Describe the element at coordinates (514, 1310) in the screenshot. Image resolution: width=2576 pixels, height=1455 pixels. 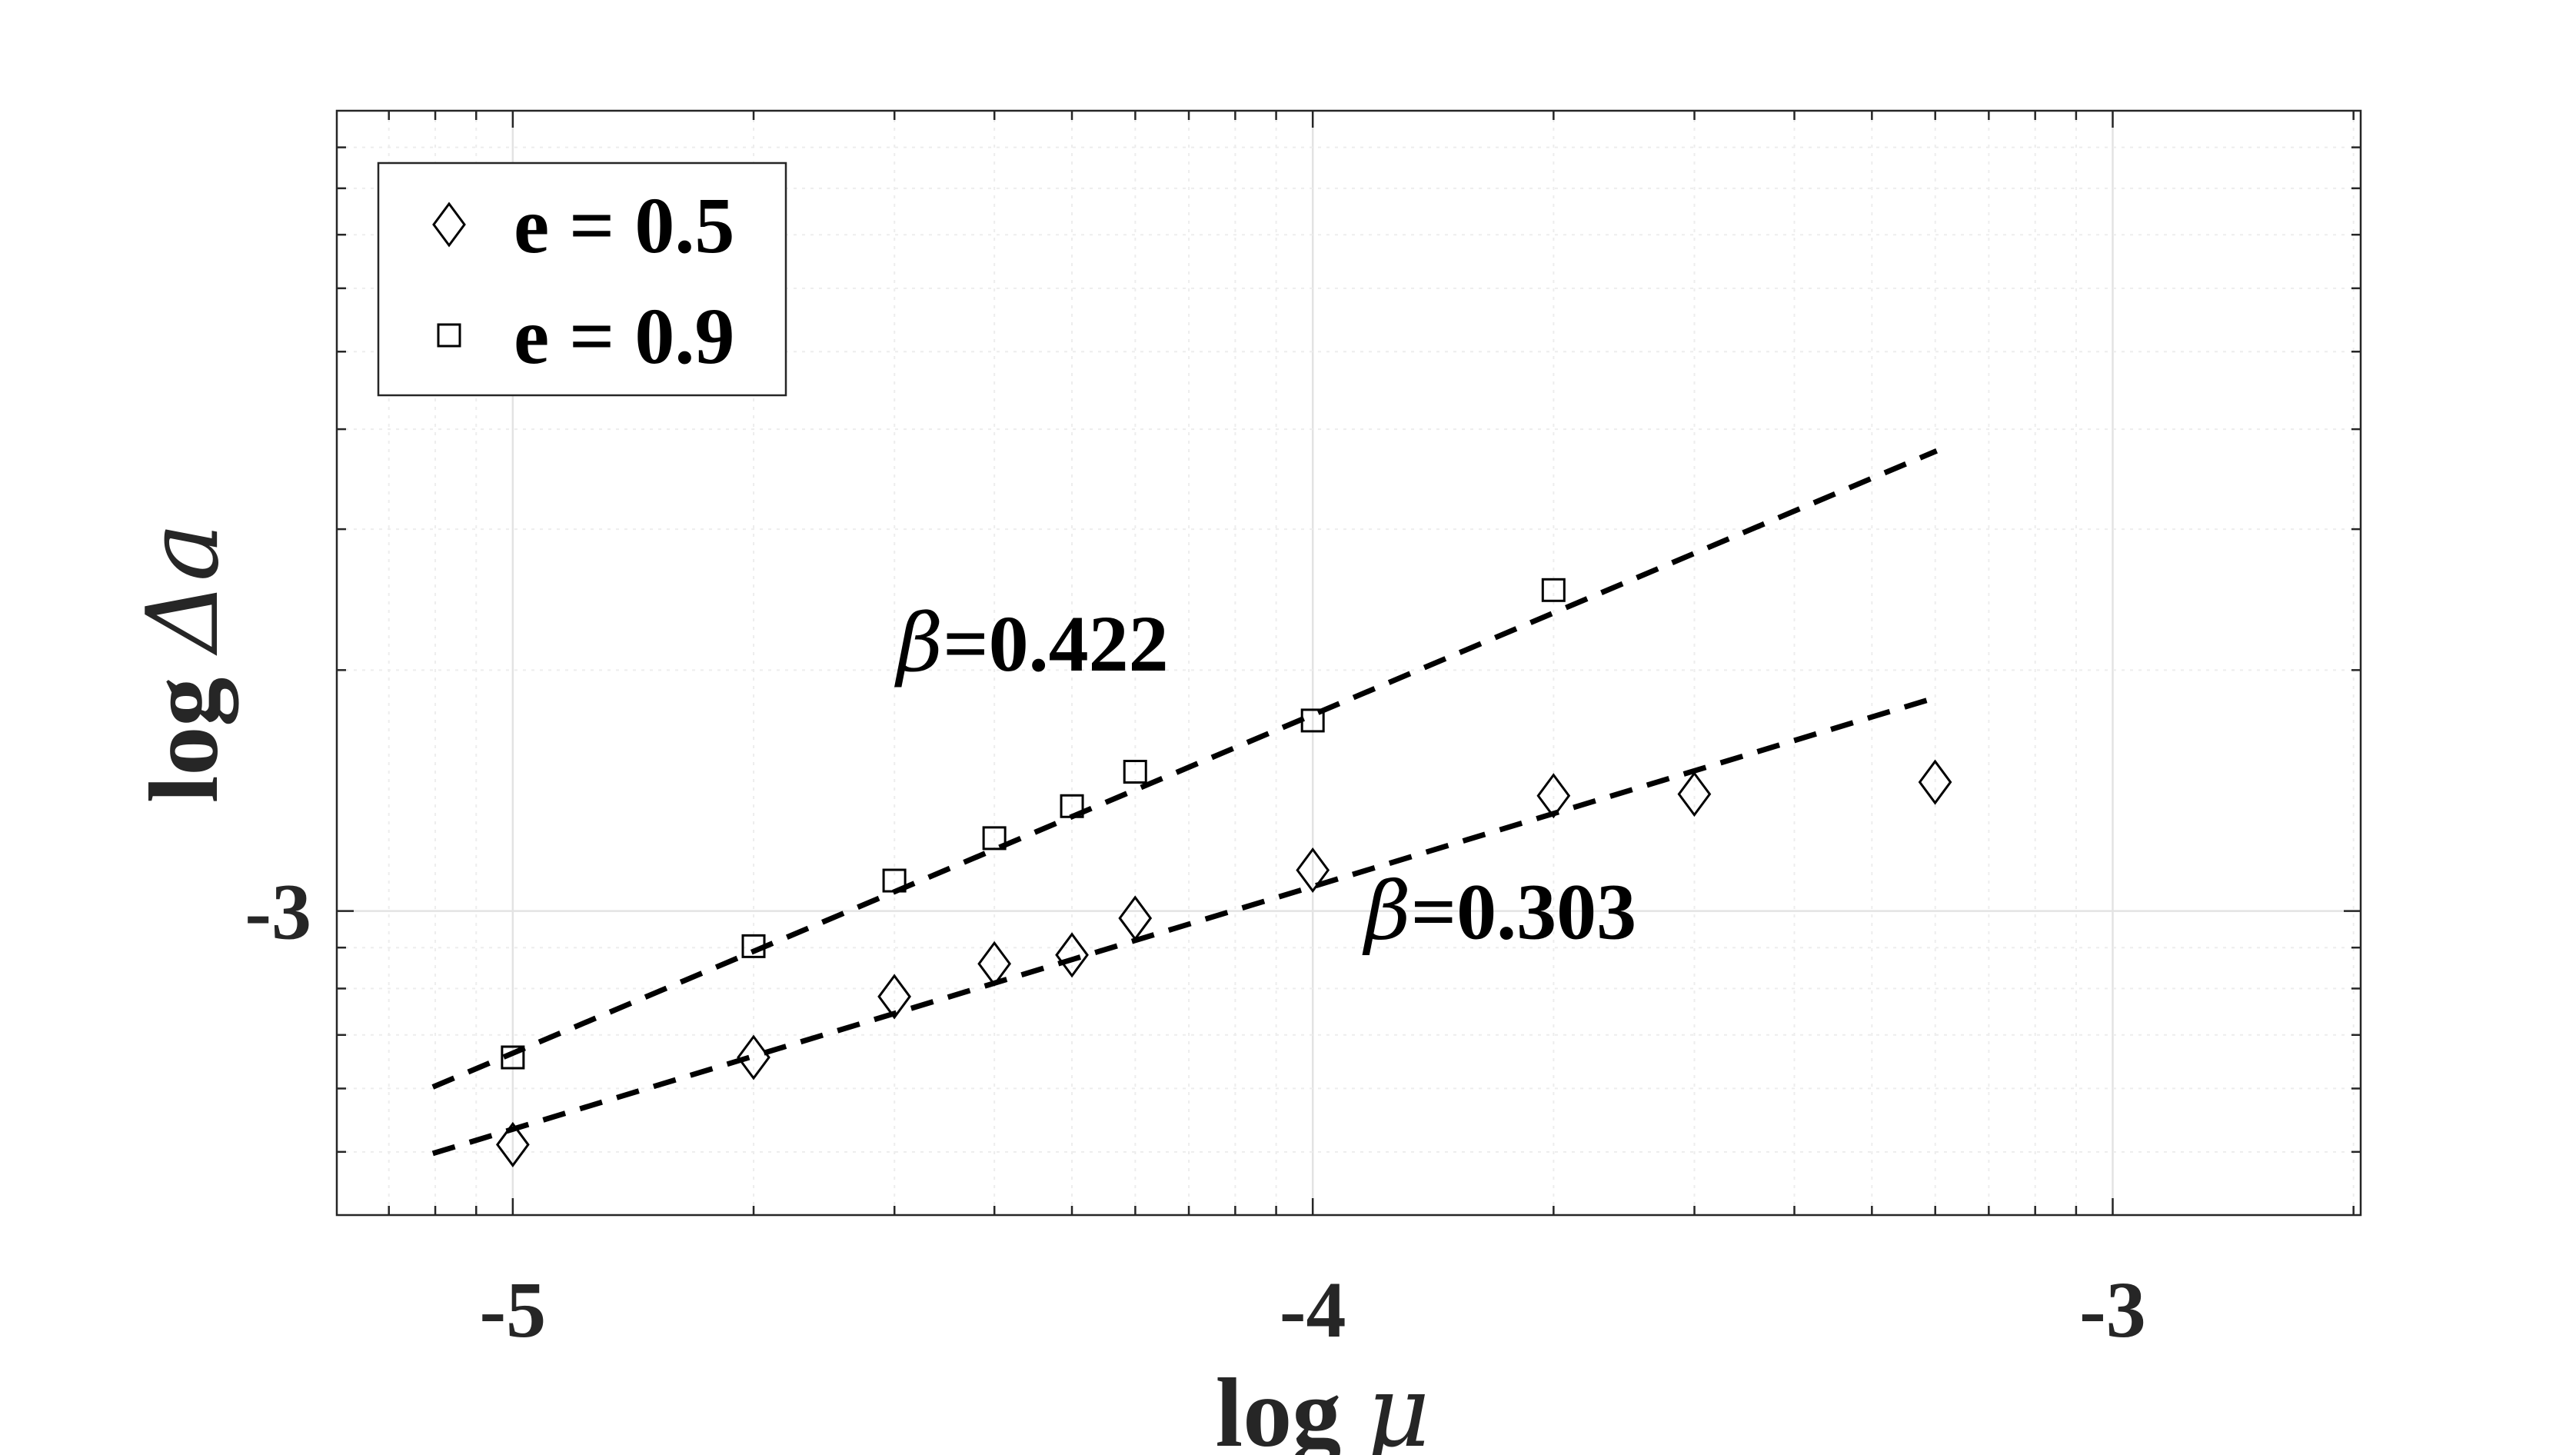
I see `x-tick-label: -5` at that location.